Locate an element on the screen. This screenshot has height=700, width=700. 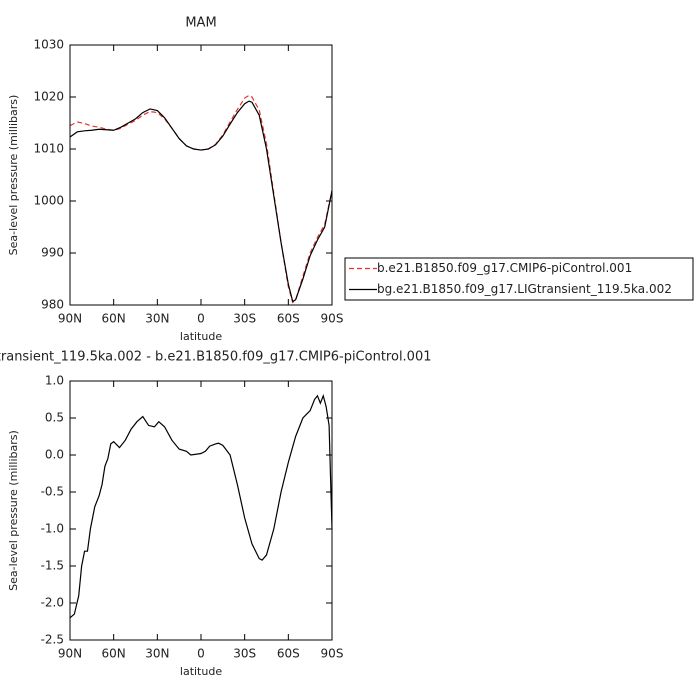
y-tick-label: 980 is located at coordinates (52, 305).